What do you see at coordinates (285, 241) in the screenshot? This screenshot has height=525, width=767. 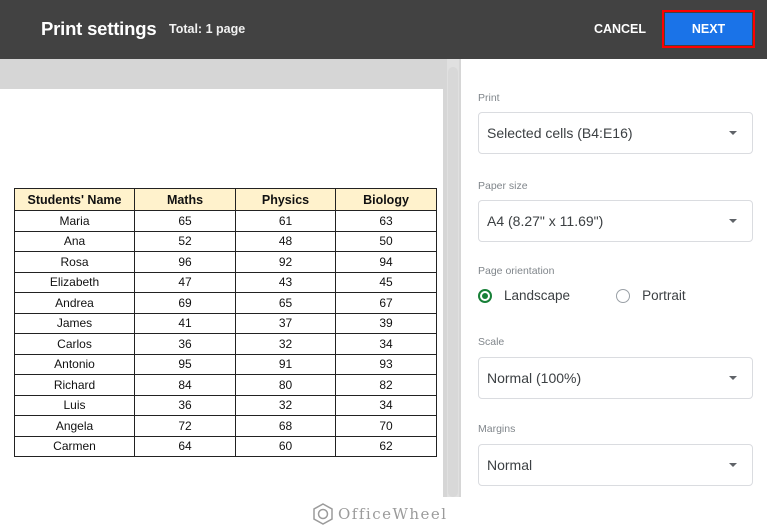 I see `table-cell: 48` at bounding box center [285, 241].